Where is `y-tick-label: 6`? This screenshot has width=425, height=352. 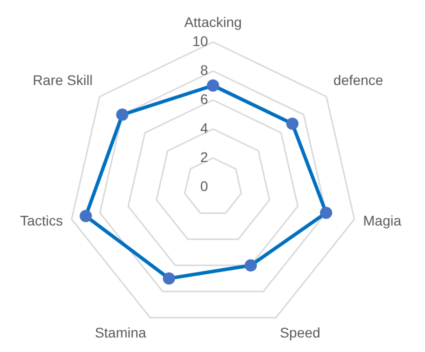
y-tick-label: 6 is located at coordinates (204, 99).